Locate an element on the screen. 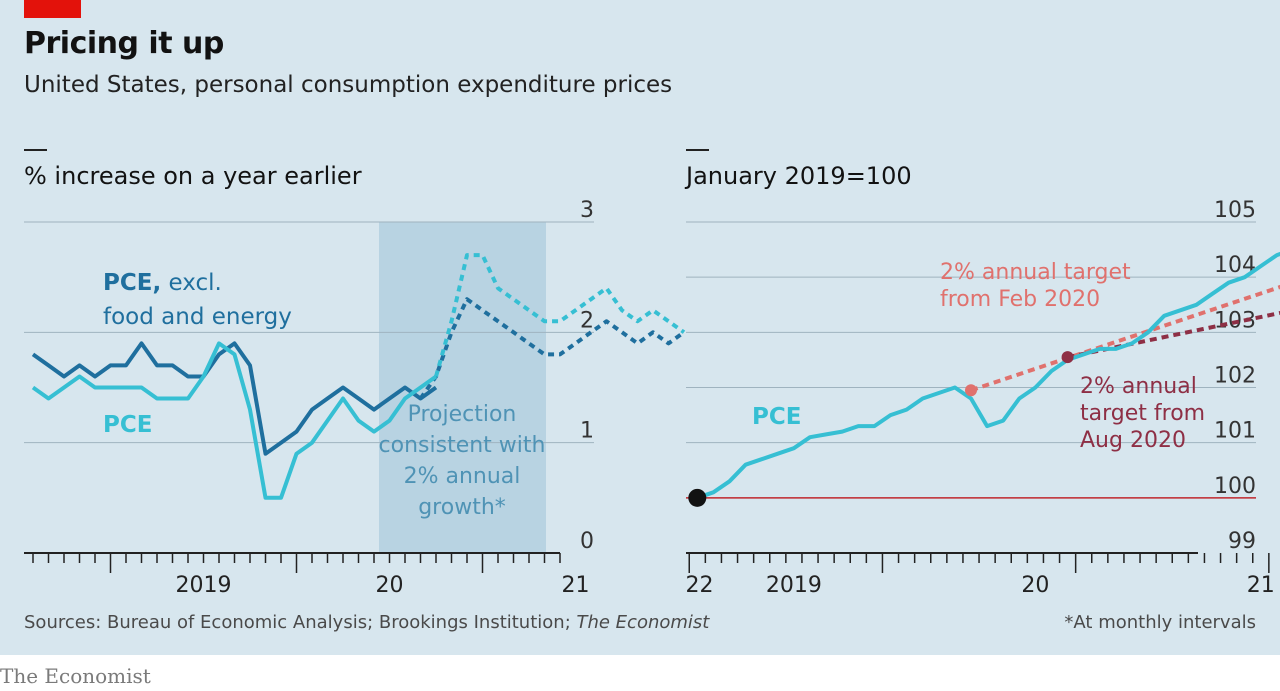 This screenshot has width=1280, height=691. projection-label-line: 2% annual is located at coordinates (462, 476).